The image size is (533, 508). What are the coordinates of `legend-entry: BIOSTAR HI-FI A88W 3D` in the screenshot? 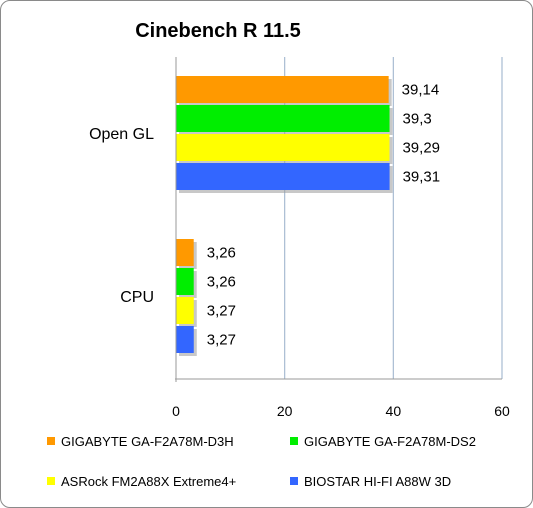 It's located at (377, 481).